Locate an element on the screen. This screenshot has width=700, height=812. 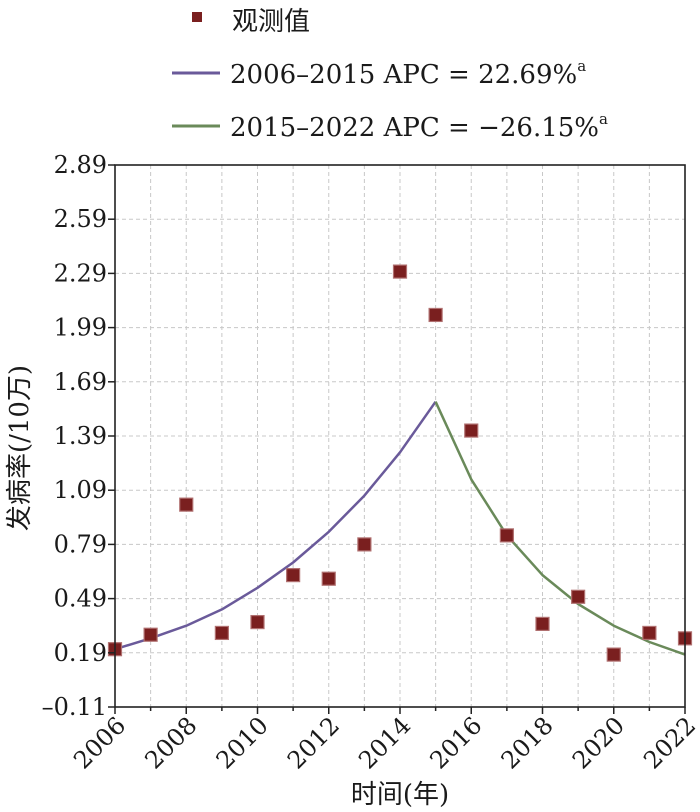
legend-marker-observed is located at coordinates (197, 17).